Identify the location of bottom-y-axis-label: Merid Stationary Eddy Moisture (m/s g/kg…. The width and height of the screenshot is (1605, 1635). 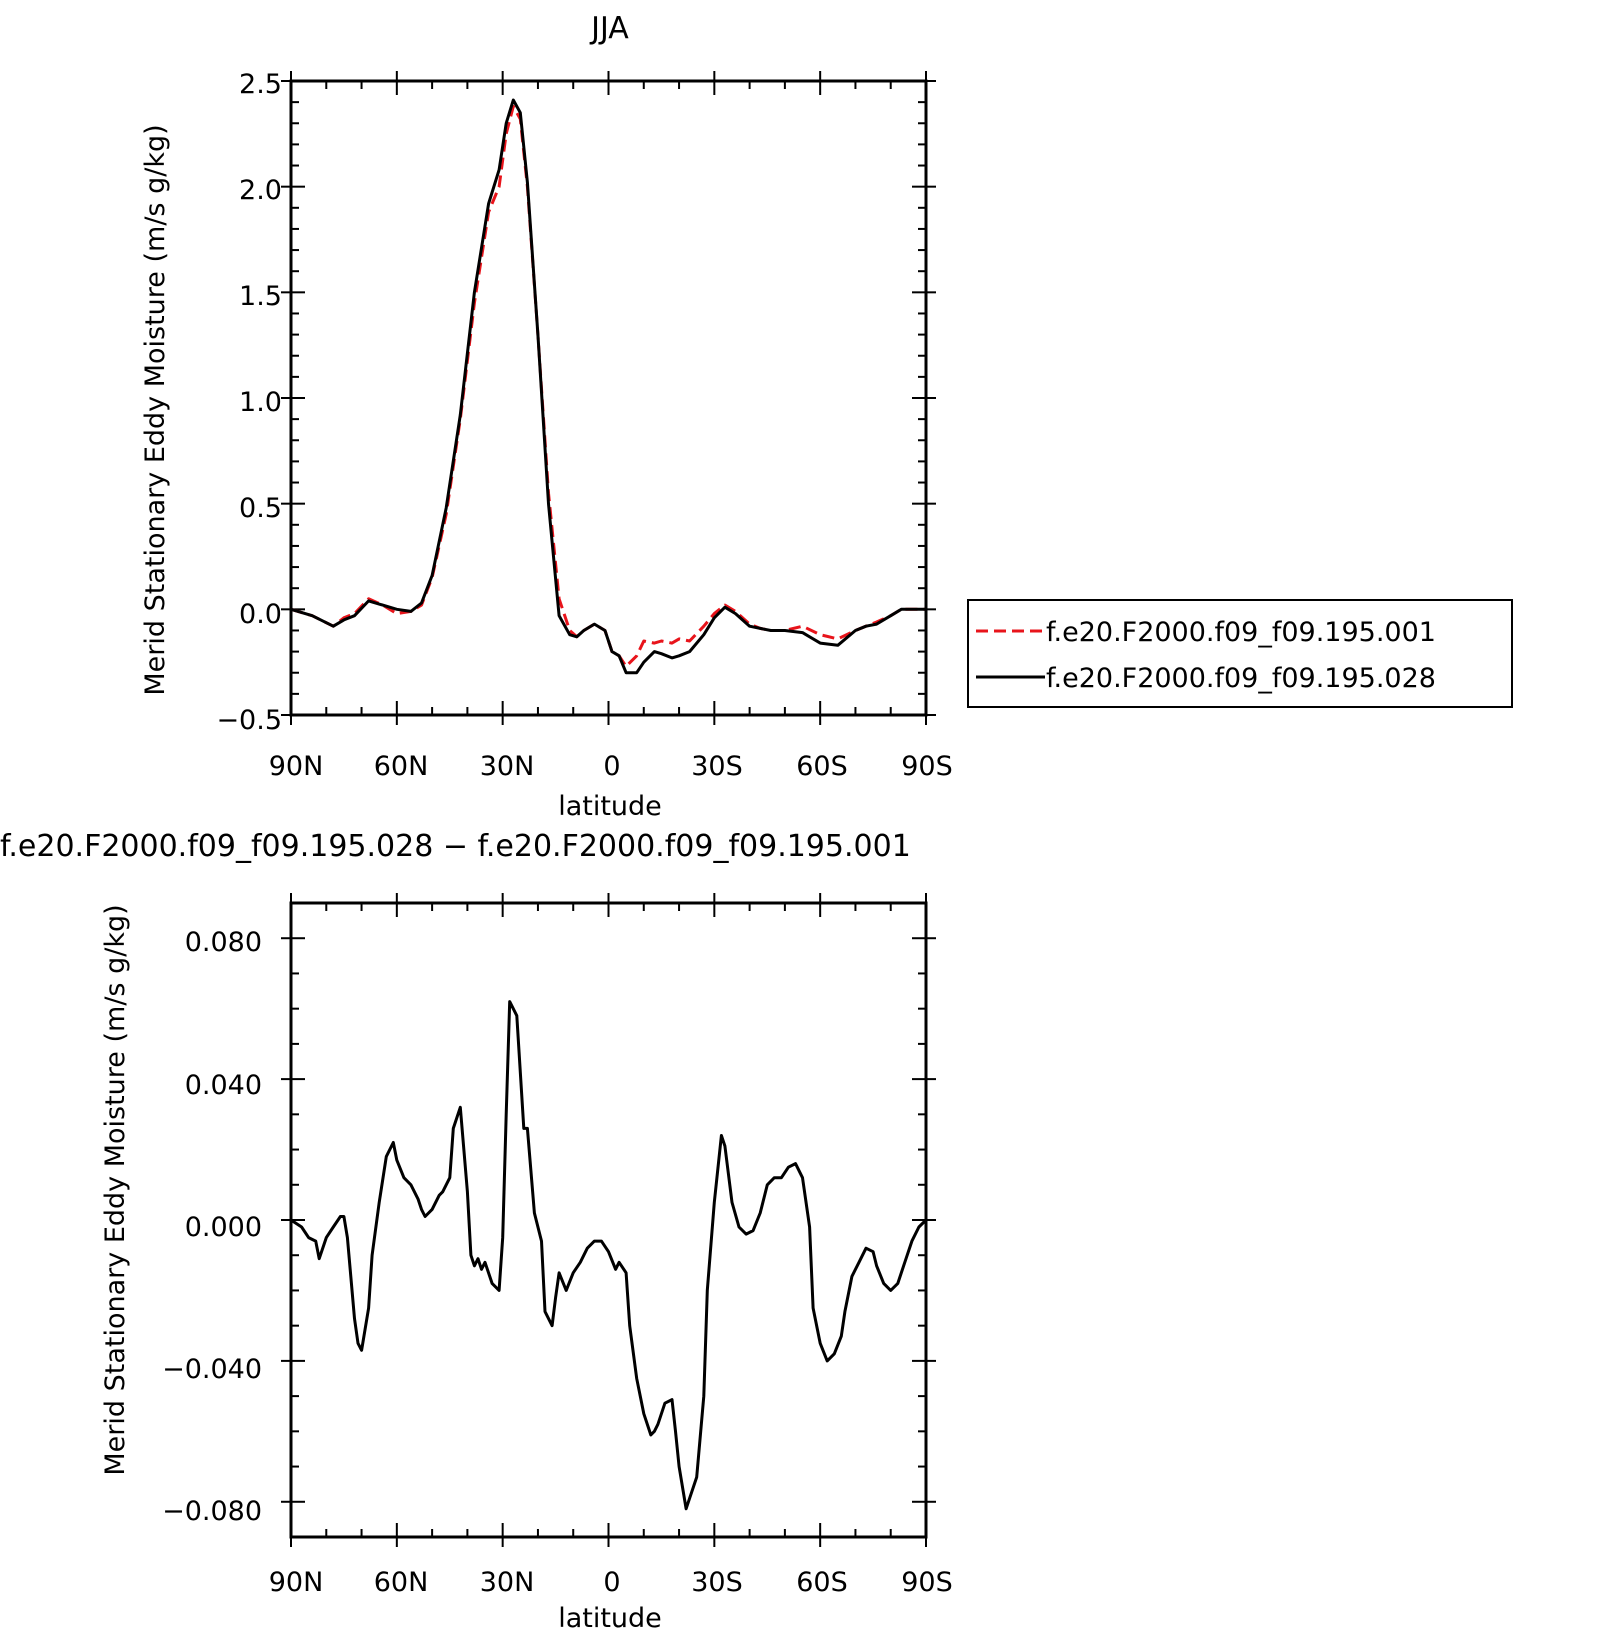
(115, 1189).